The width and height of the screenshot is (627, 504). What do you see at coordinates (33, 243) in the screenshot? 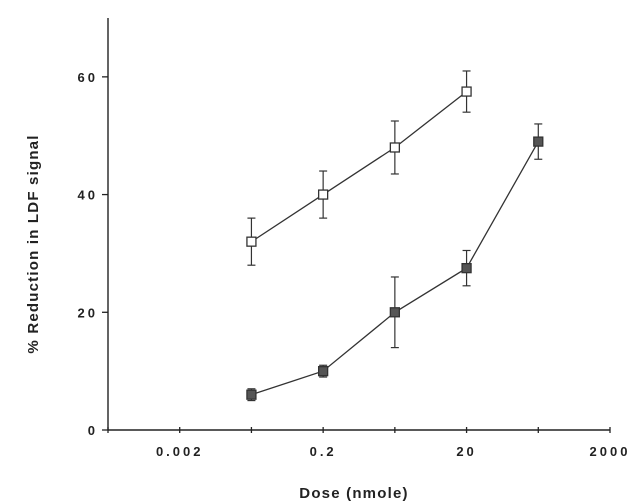
I see `y-axis-label: % Reduction in LDF signal` at bounding box center [33, 243].